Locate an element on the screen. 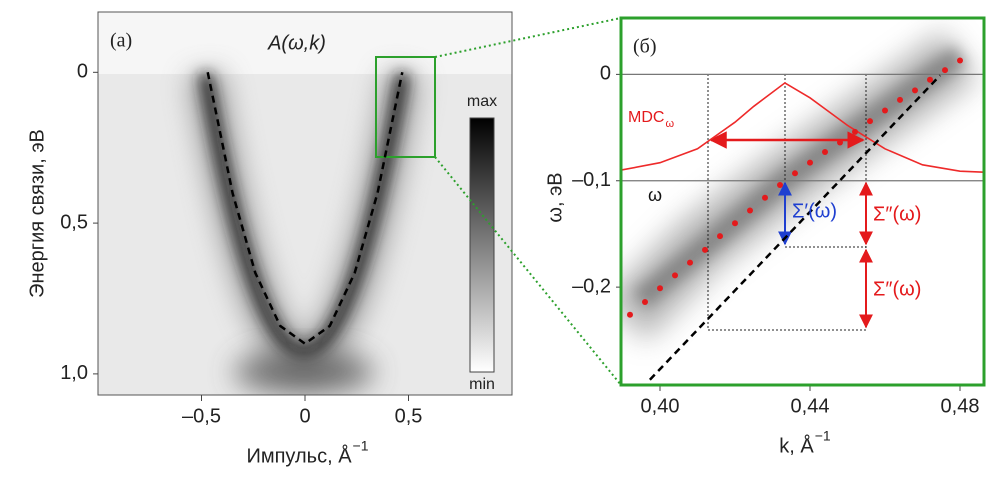 The height and width of the screenshot is (477, 1001). x-axis-label: k, Å is located at coordinates (796, 445).